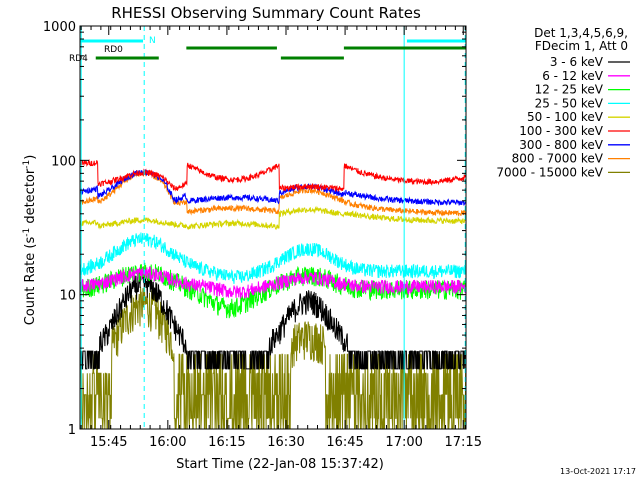  Describe the element at coordinates (30, 281) in the screenshot. I see `y-axis-label-main: Count Rate (s` at that location.